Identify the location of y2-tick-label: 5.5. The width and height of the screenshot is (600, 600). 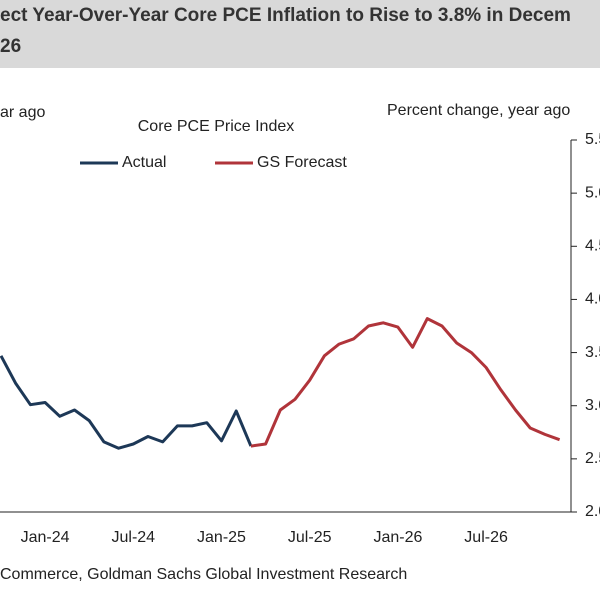
(592, 139).